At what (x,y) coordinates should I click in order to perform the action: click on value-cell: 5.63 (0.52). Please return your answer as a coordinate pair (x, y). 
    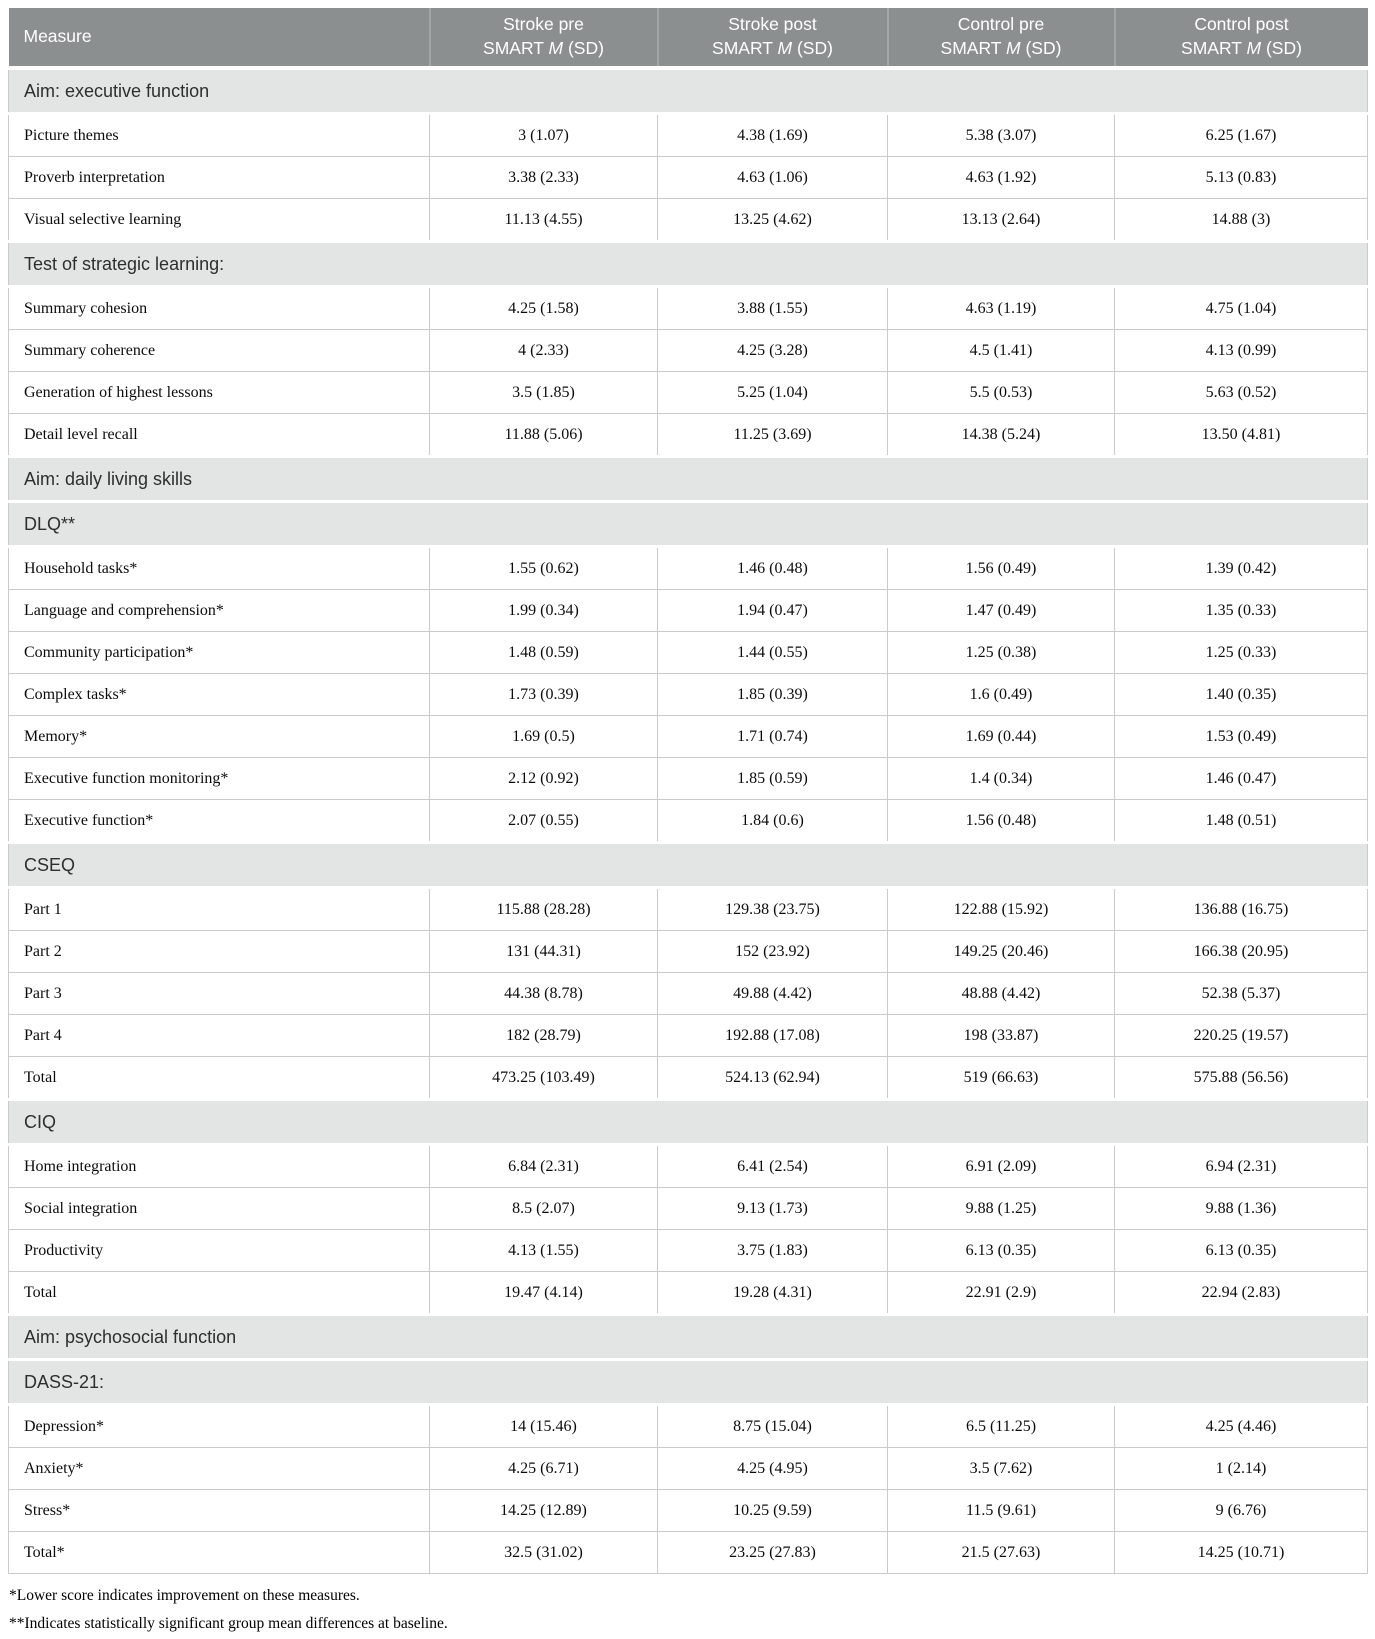
    Looking at the image, I should click on (1241, 392).